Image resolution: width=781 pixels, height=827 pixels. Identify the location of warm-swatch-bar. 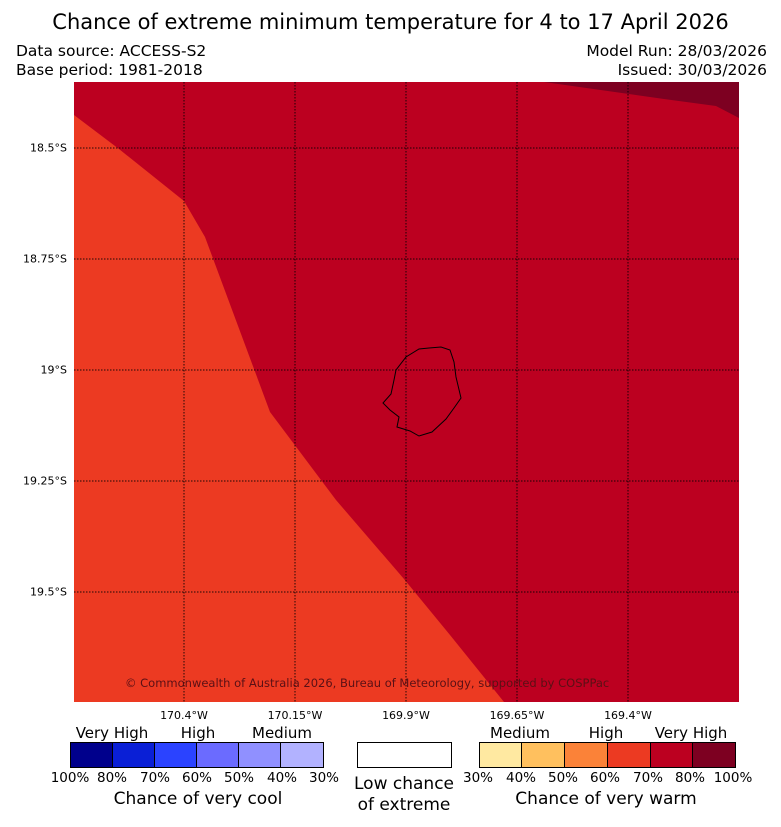
(607, 755).